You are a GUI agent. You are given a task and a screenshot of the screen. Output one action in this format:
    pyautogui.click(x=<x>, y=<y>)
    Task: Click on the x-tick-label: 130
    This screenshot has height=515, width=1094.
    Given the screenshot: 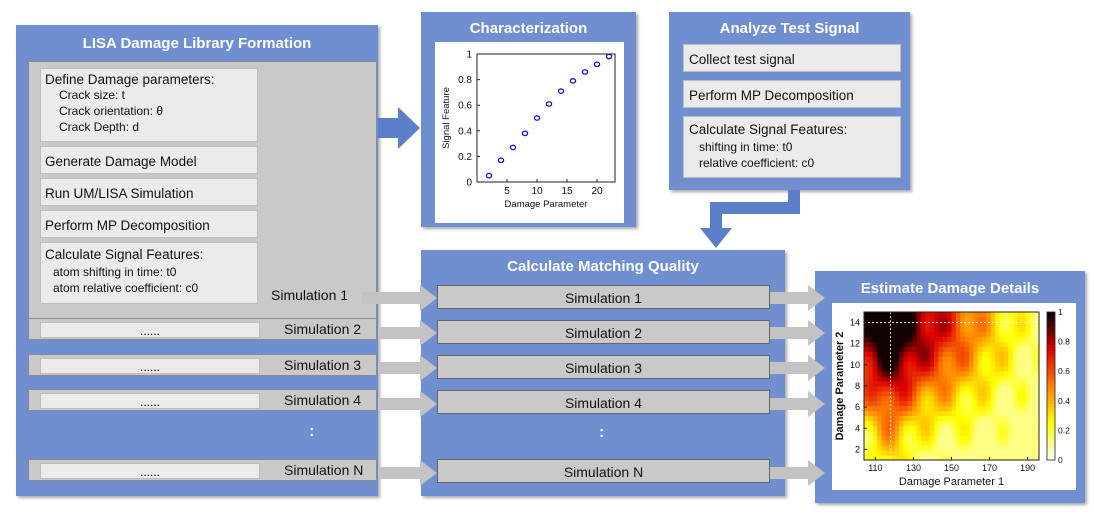 What is the action you would take?
    pyautogui.click(x=913, y=468)
    